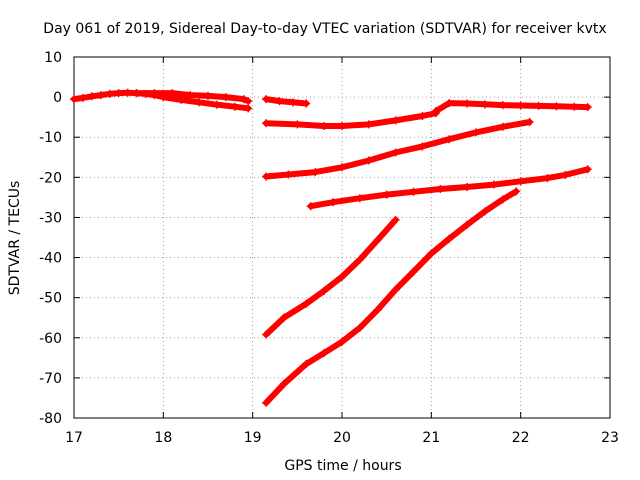 This screenshot has width=640, height=480. I want to click on y-axis-label: SDTVAR / TECUs, so click(15, 238).